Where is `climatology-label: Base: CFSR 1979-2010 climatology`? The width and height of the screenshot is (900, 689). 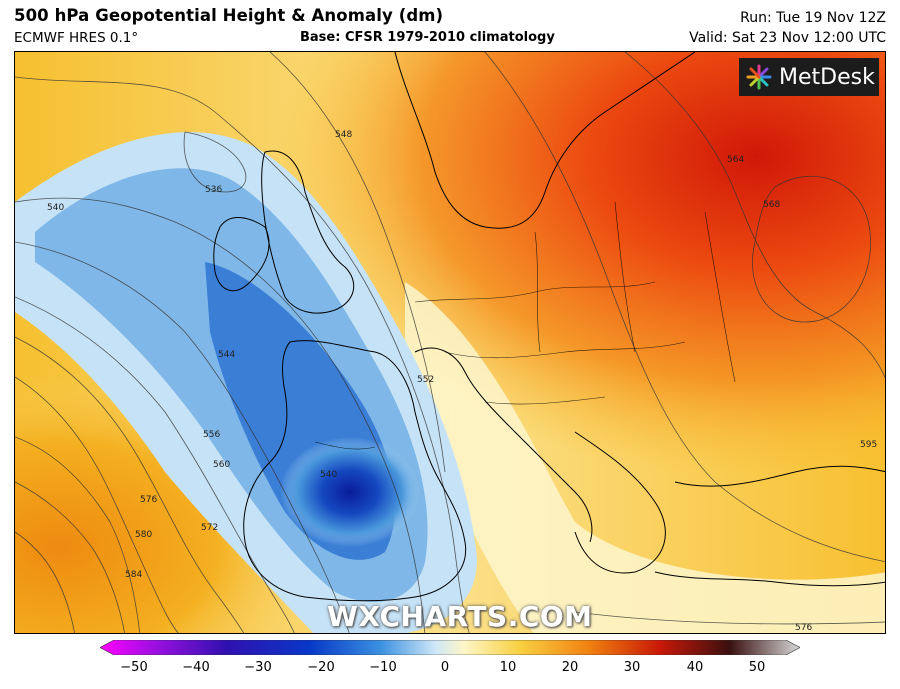 climatology-label: Base: CFSR 1979-2010 climatology is located at coordinates (427, 37).